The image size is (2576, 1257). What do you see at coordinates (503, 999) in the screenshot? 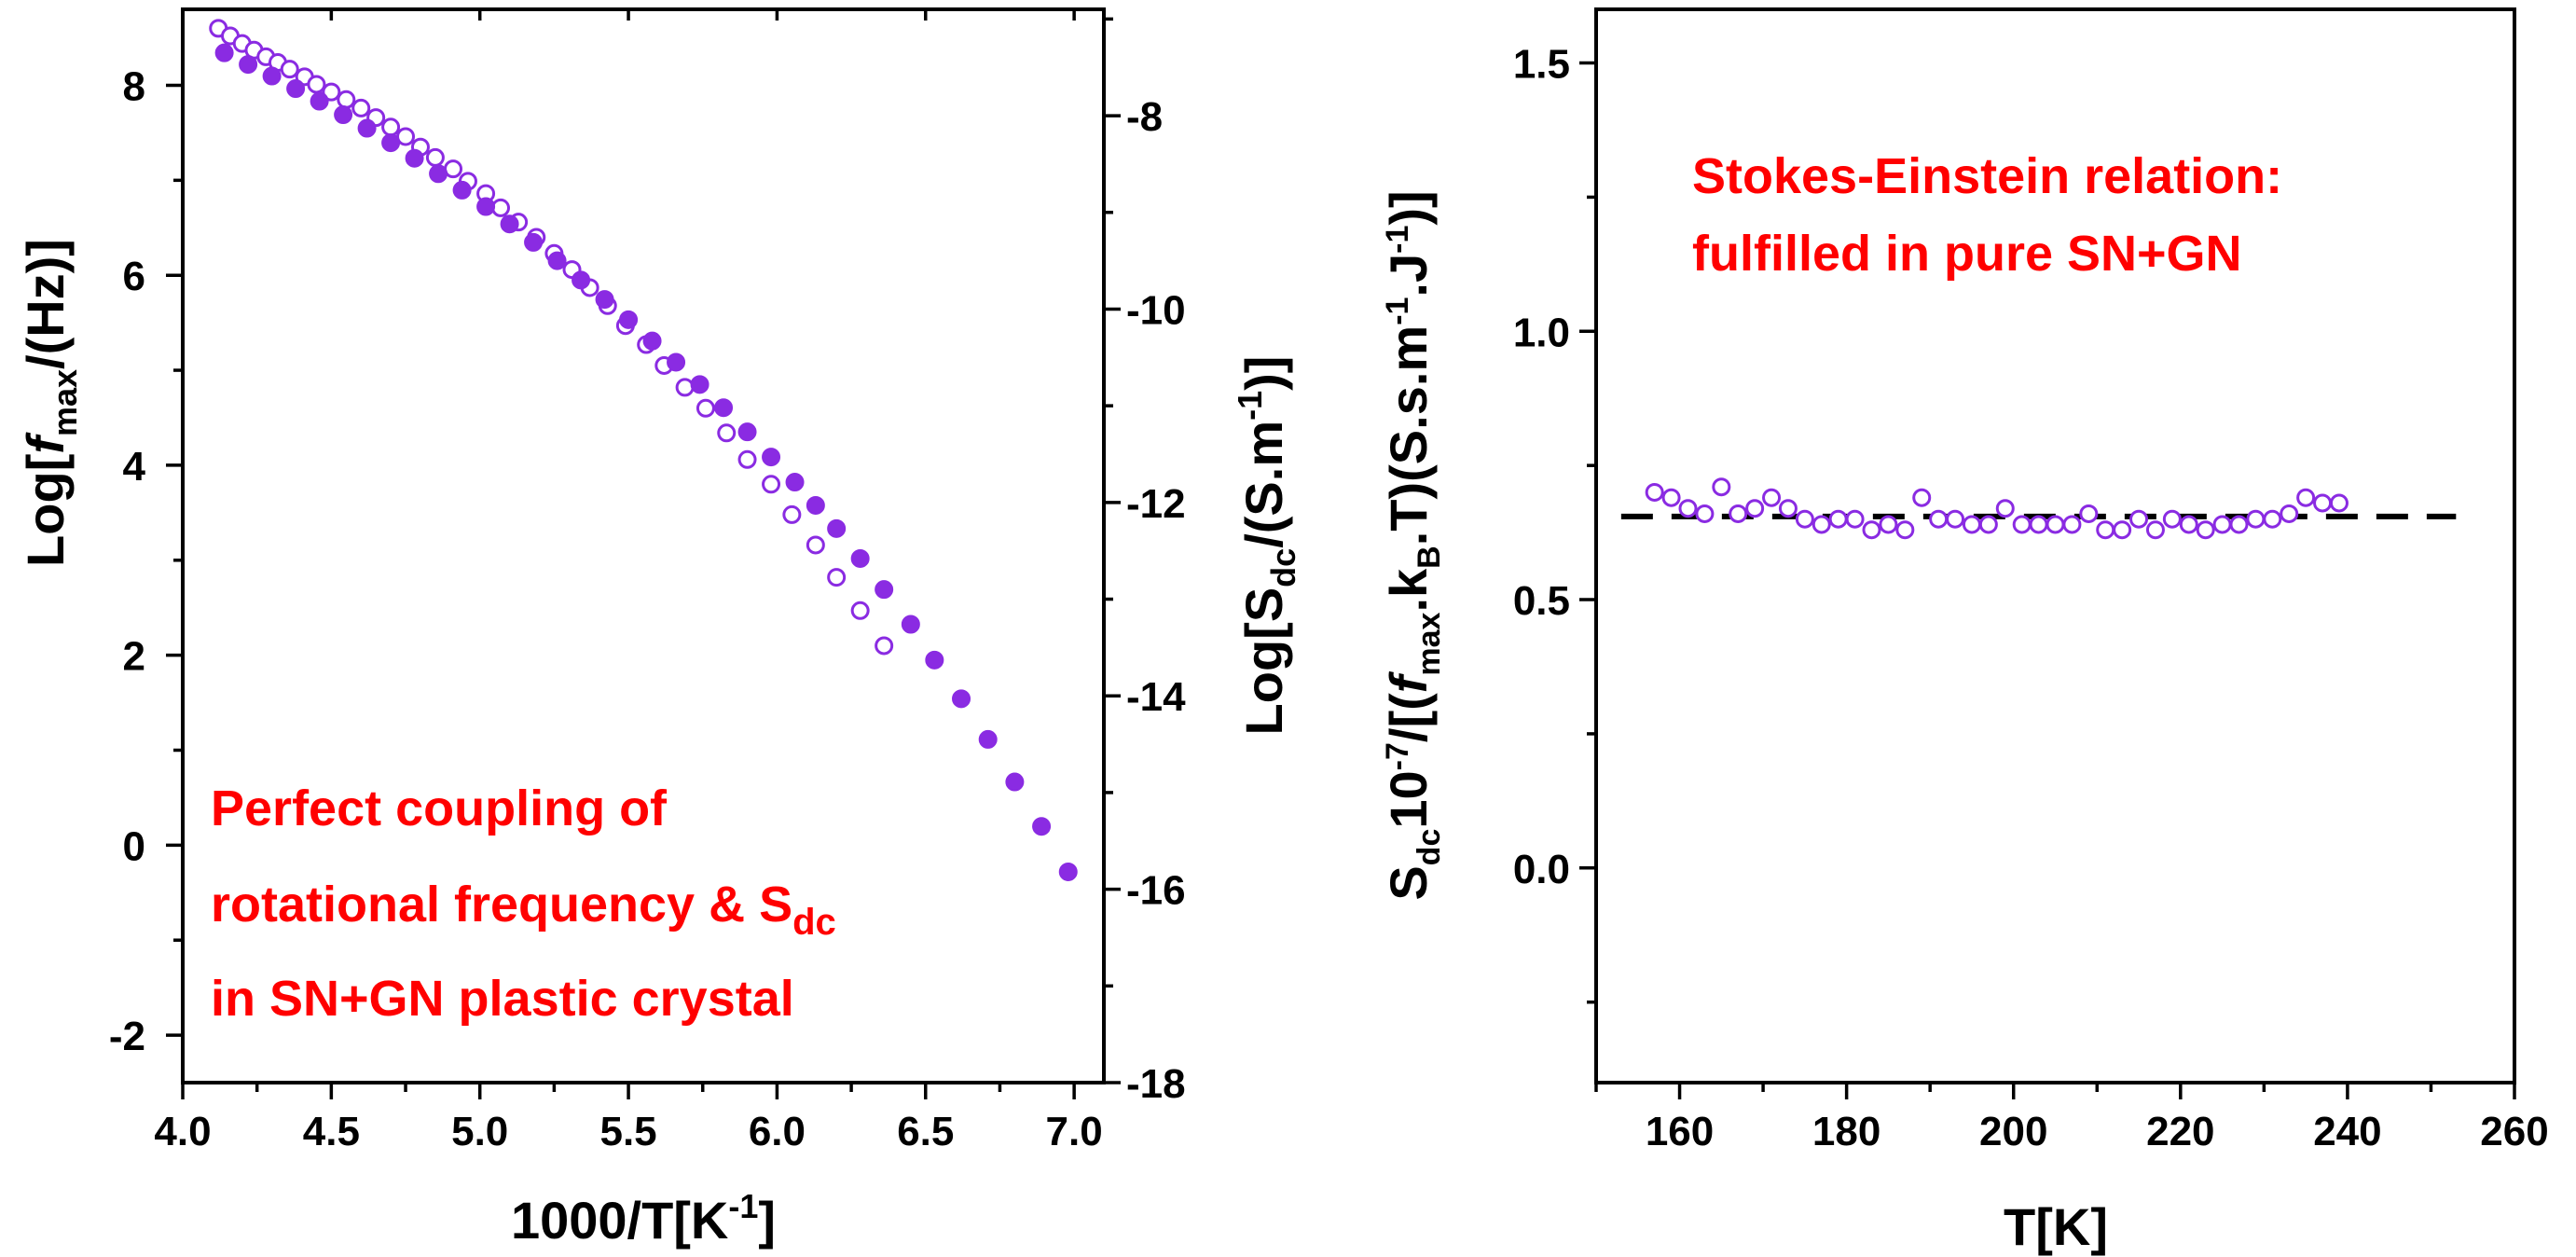
I see `left-annotation-line: in SN+GN plastic crystal` at bounding box center [503, 999].